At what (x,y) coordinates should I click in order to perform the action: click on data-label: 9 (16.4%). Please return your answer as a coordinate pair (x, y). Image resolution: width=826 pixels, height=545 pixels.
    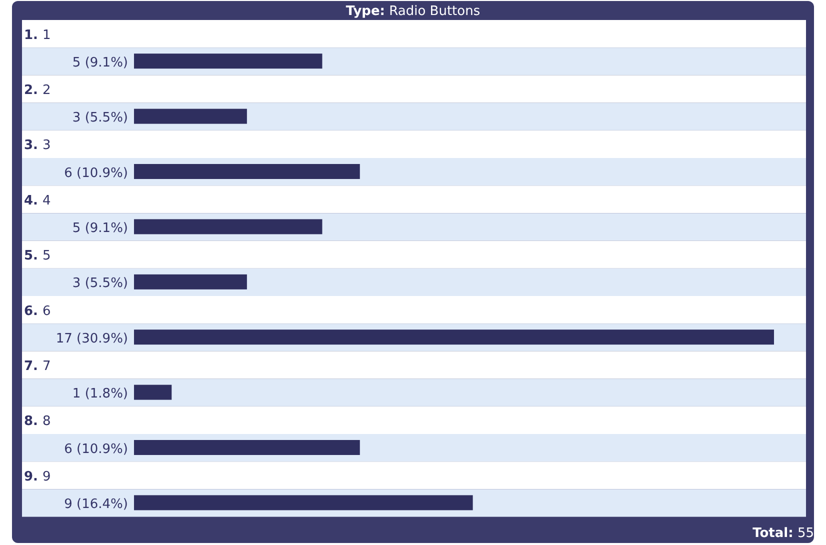
    Looking at the image, I should click on (96, 504).